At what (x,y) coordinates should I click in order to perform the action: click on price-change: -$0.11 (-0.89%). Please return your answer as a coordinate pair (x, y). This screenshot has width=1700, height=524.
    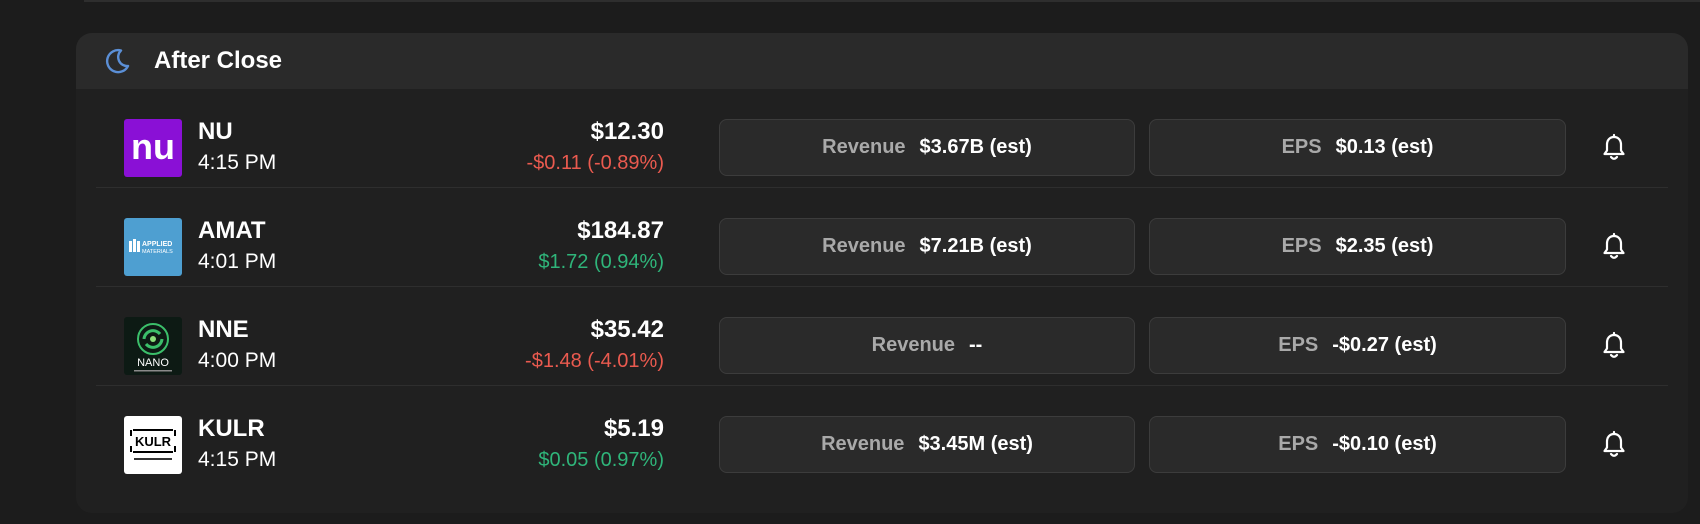
    Looking at the image, I should click on (595, 163).